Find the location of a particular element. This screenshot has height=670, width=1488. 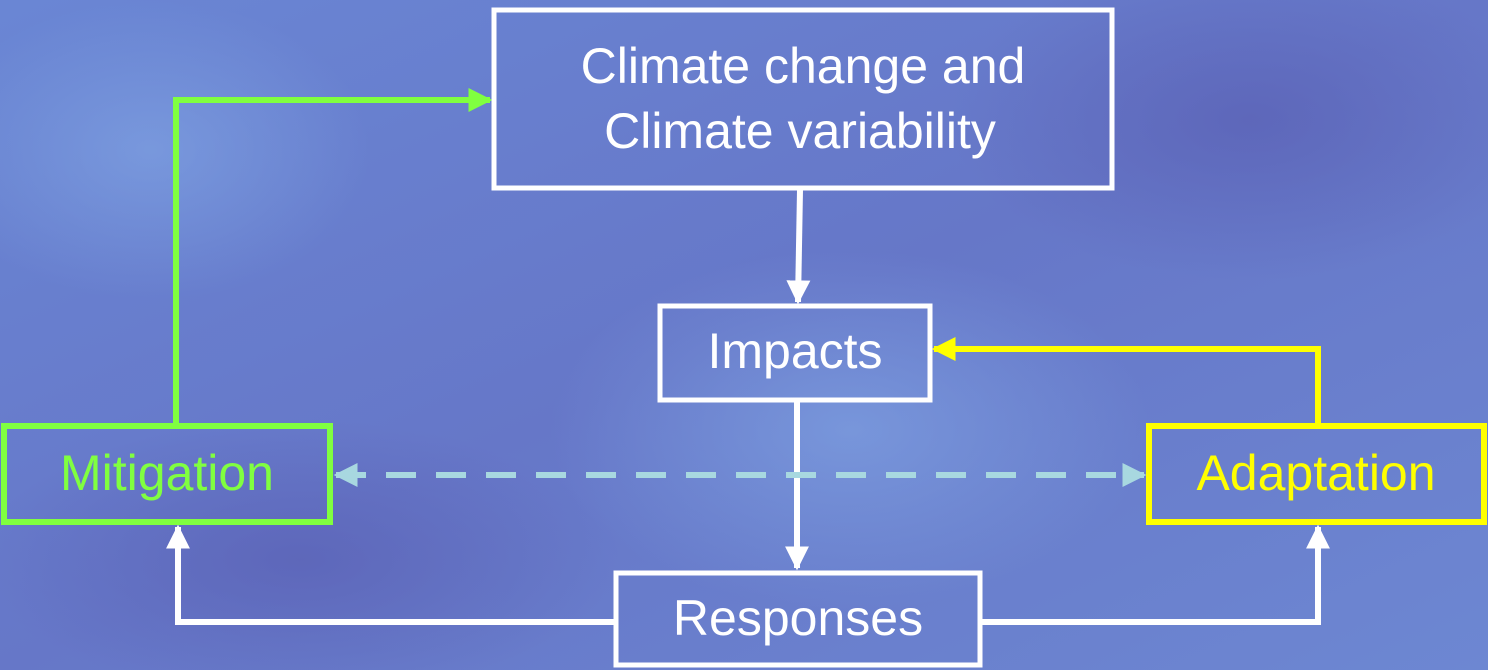

background-texture is located at coordinates (185, 150).